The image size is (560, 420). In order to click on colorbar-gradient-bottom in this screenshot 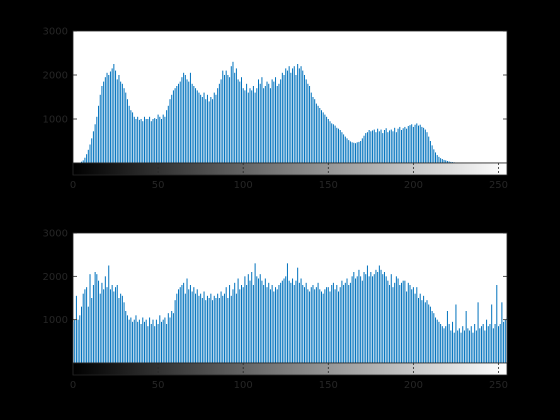, I will do `click(290, 369)`.